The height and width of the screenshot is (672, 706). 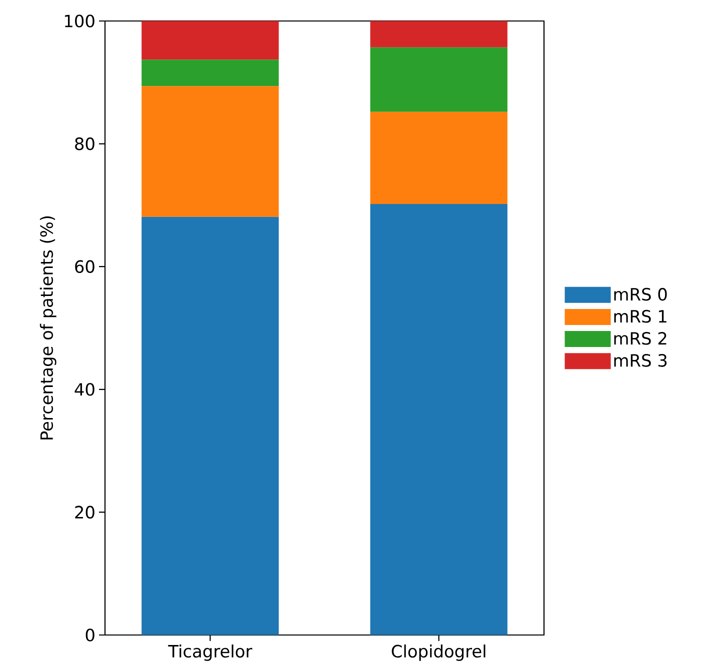 What do you see at coordinates (640, 360) in the screenshot?
I see `legend-label: mRS 3` at bounding box center [640, 360].